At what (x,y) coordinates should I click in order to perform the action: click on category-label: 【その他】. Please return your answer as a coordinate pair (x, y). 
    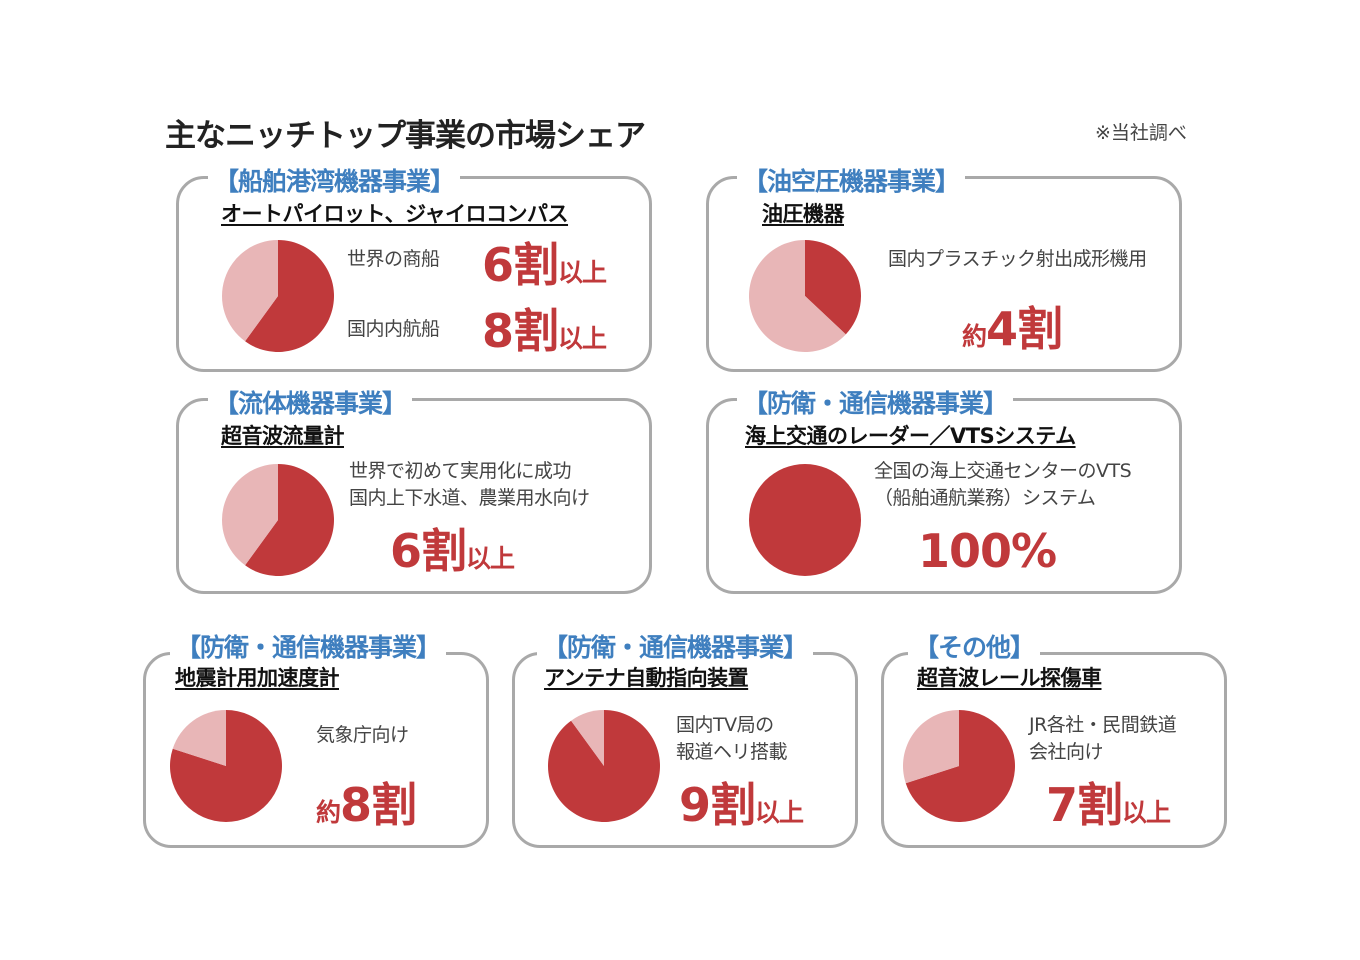
    Looking at the image, I should click on (974, 646).